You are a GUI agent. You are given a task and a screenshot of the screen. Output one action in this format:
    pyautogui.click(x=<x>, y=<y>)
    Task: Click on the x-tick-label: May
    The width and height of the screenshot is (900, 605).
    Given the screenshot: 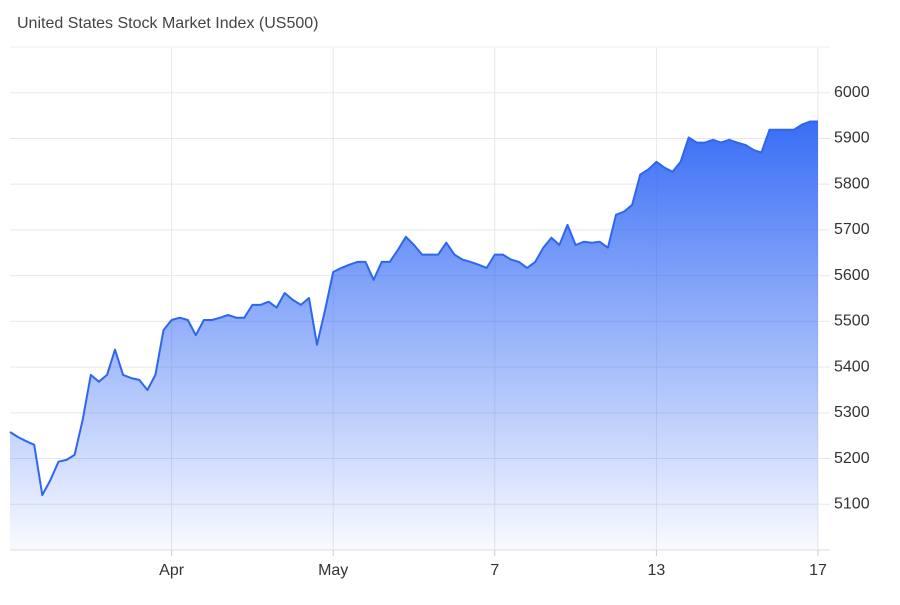 What is the action you would take?
    pyautogui.click(x=333, y=570)
    